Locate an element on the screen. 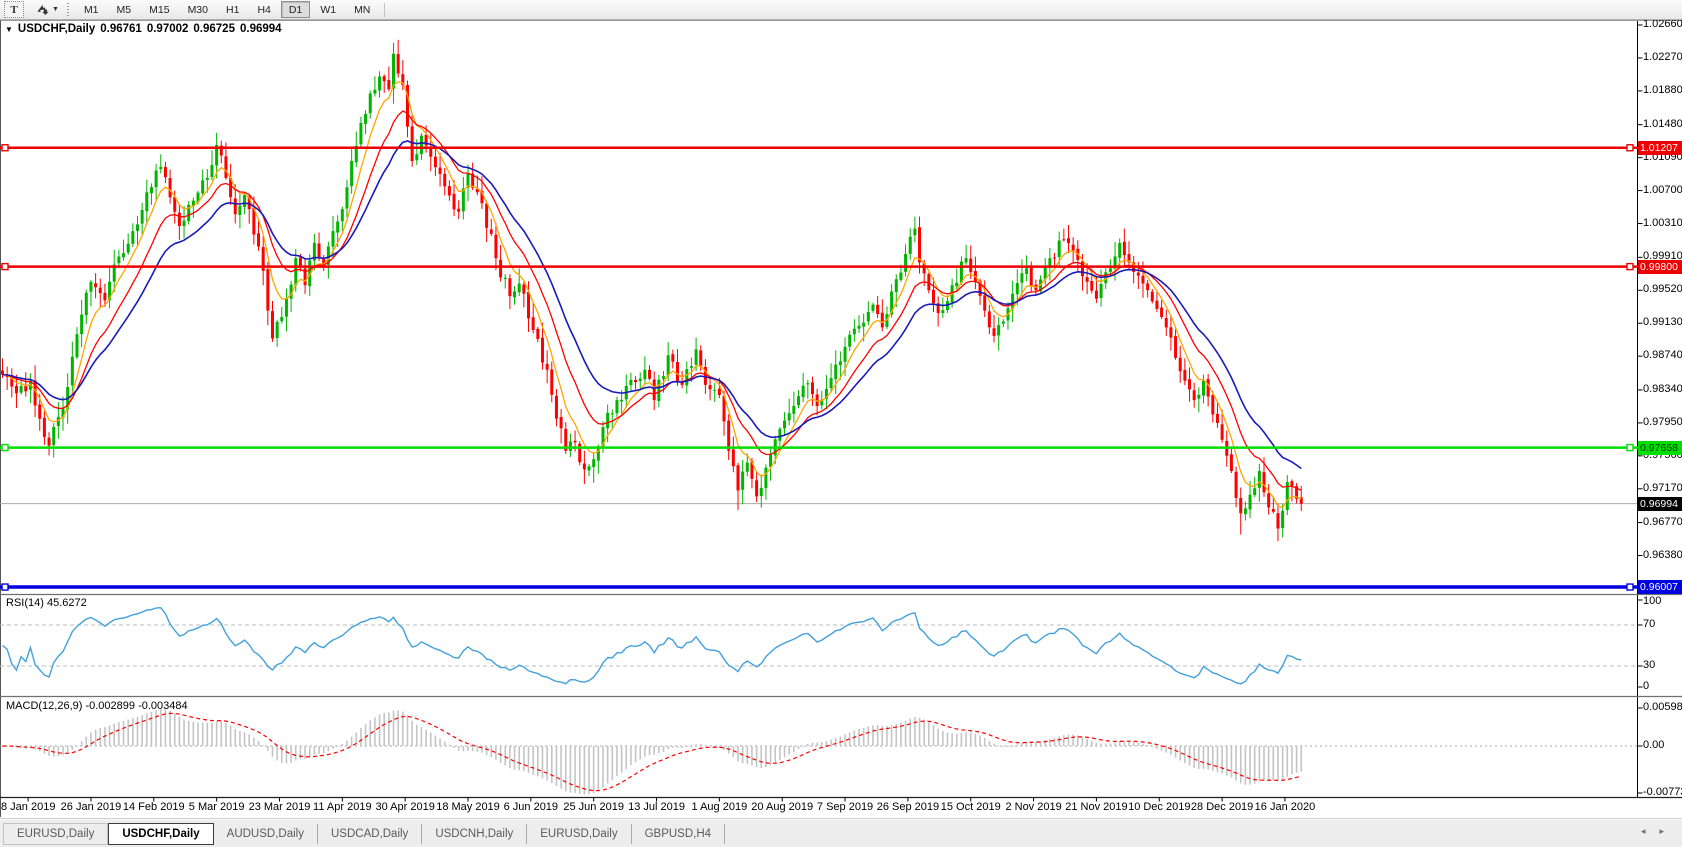 Image resolution: width=1682 pixels, height=847 pixels. timeframe-button-m1: M1 is located at coordinates (91, 9).